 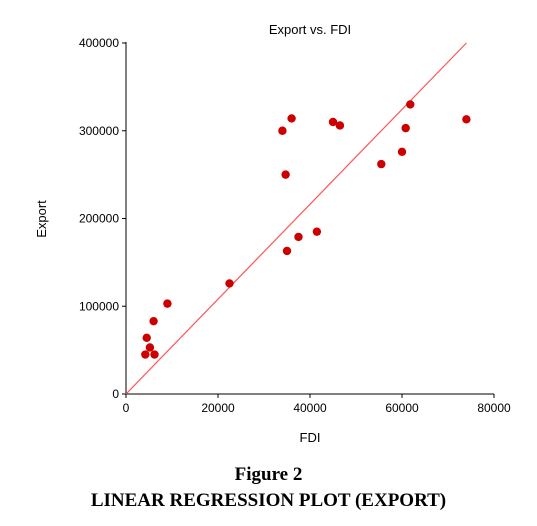 What do you see at coordinates (494, 408) in the screenshot?
I see `x-tick-label: 80000` at bounding box center [494, 408].